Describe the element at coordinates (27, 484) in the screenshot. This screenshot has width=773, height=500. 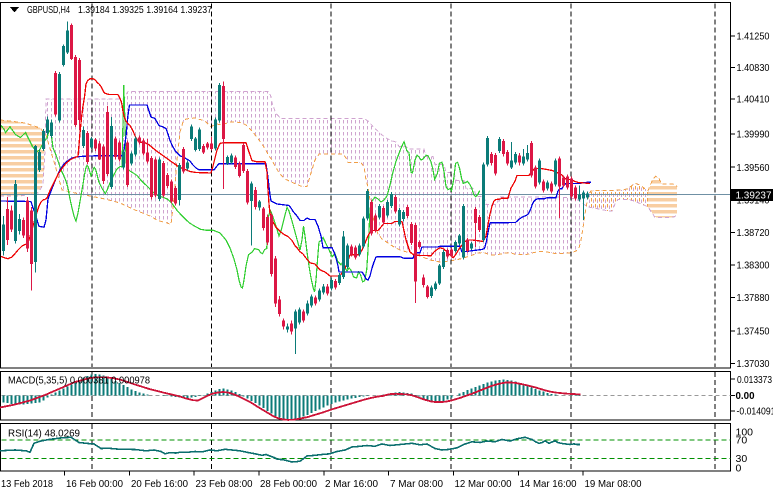
I see `svg-text: 13 Feb 2018` at that location.